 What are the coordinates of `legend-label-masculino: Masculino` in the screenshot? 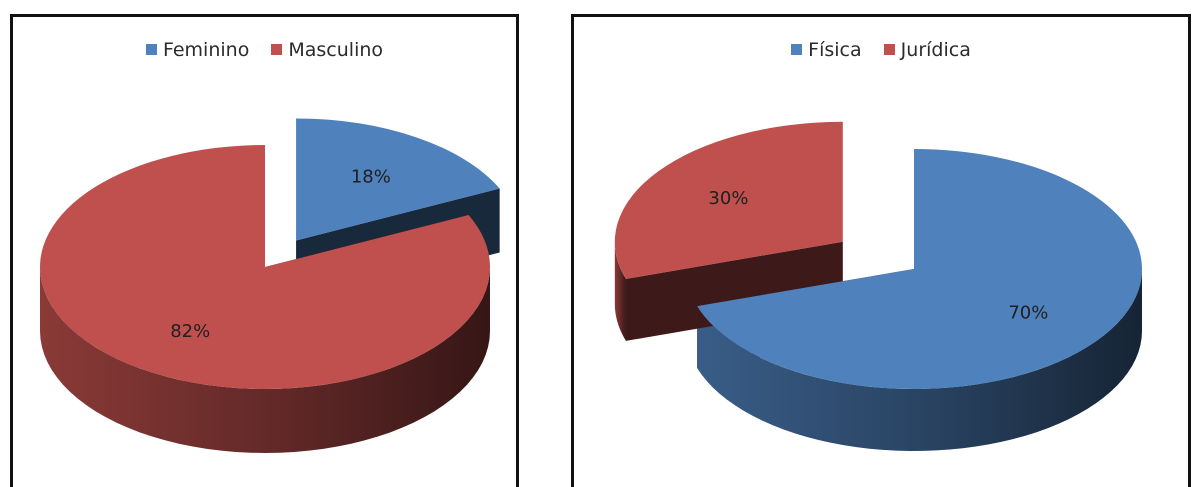 It's located at (336, 50).